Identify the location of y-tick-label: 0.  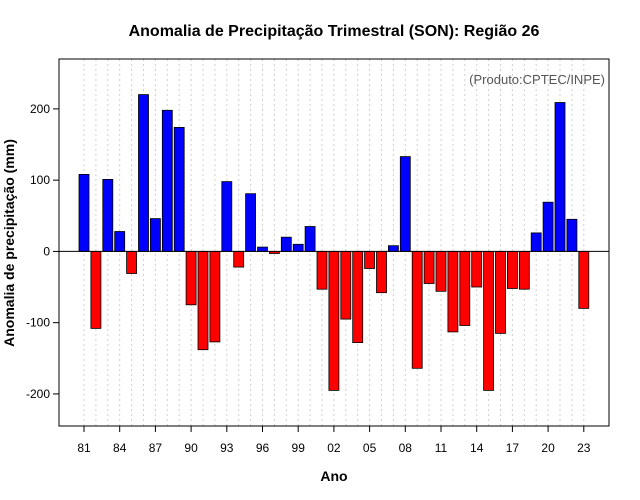
(46, 251).